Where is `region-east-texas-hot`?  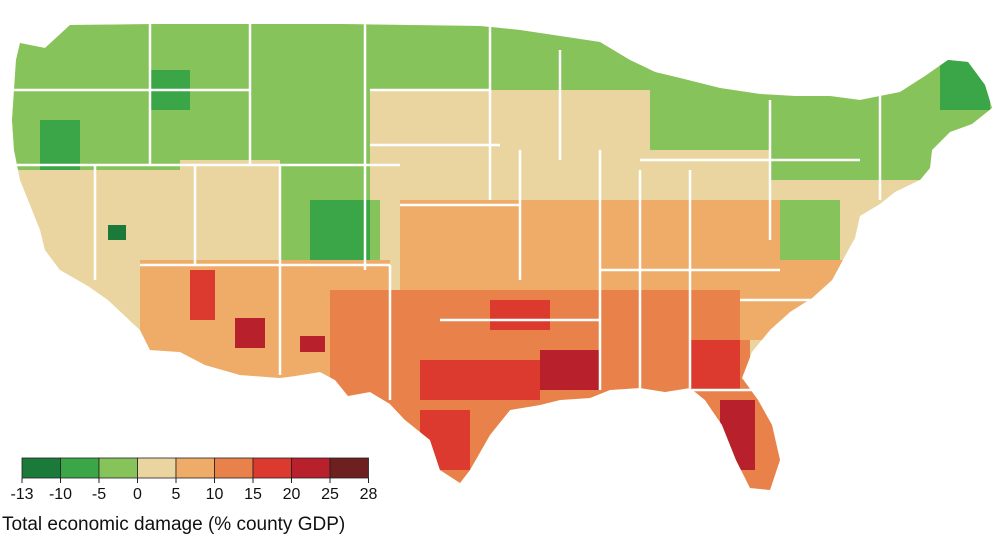 region-east-texas-hot is located at coordinates (480, 380).